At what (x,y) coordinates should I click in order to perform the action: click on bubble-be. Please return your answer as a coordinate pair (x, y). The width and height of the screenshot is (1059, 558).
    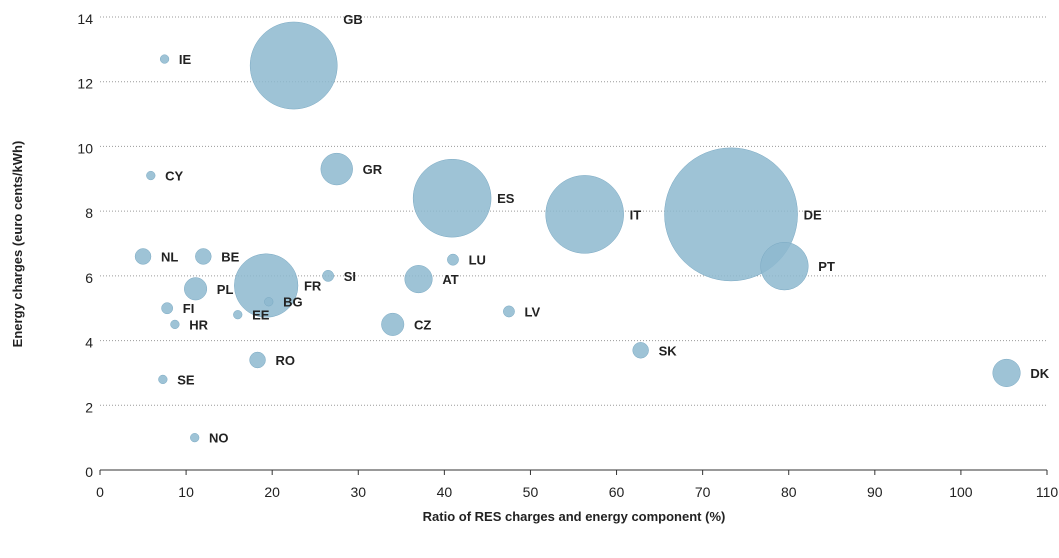
    Looking at the image, I should click on (203, 256).